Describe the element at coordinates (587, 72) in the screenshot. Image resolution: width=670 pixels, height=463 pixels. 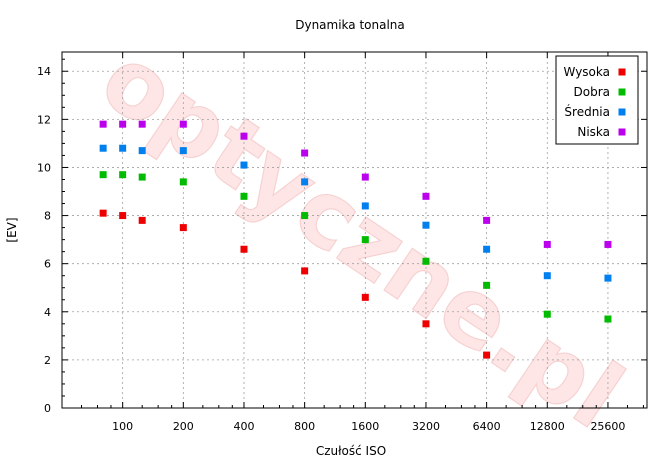
I see `legend-label: Wysoka` at that location.